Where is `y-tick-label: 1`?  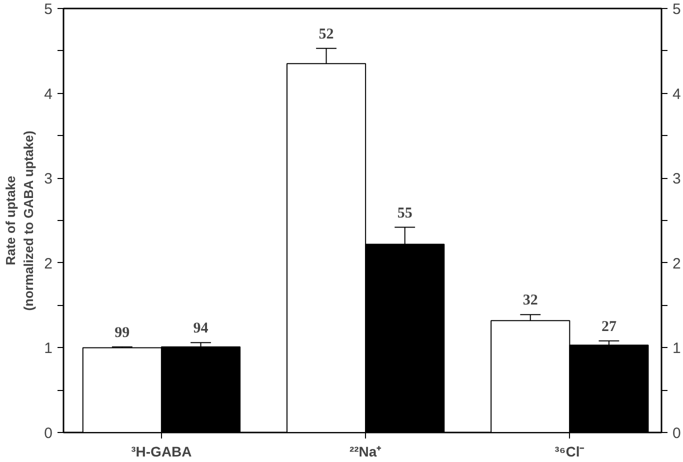 y-tick-label: 1 is located at coordinates (48, 349).